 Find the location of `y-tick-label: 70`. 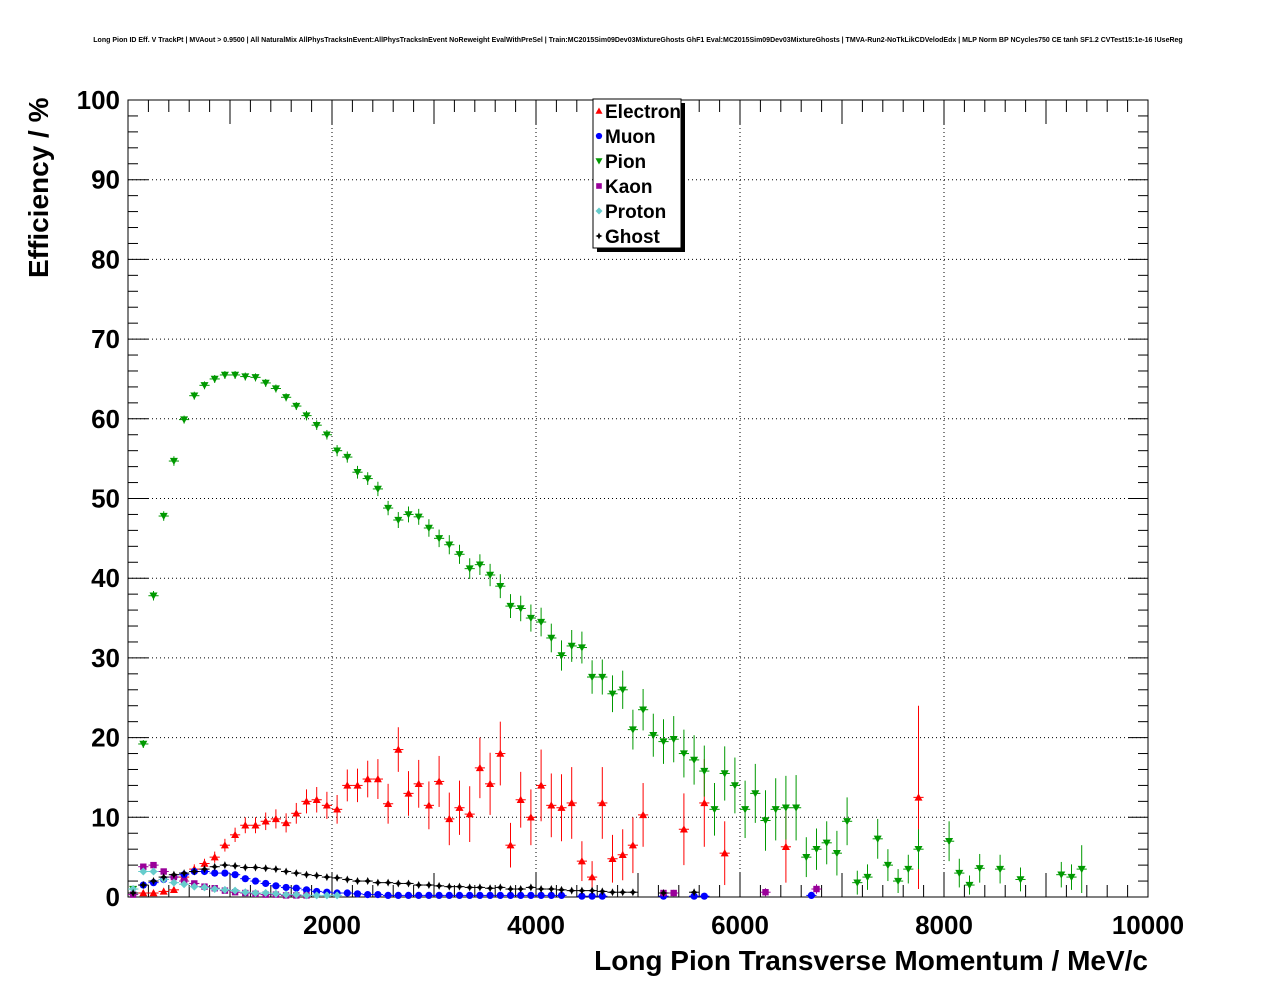

y-tick-label: 70 is located at coordinates (105, 339).